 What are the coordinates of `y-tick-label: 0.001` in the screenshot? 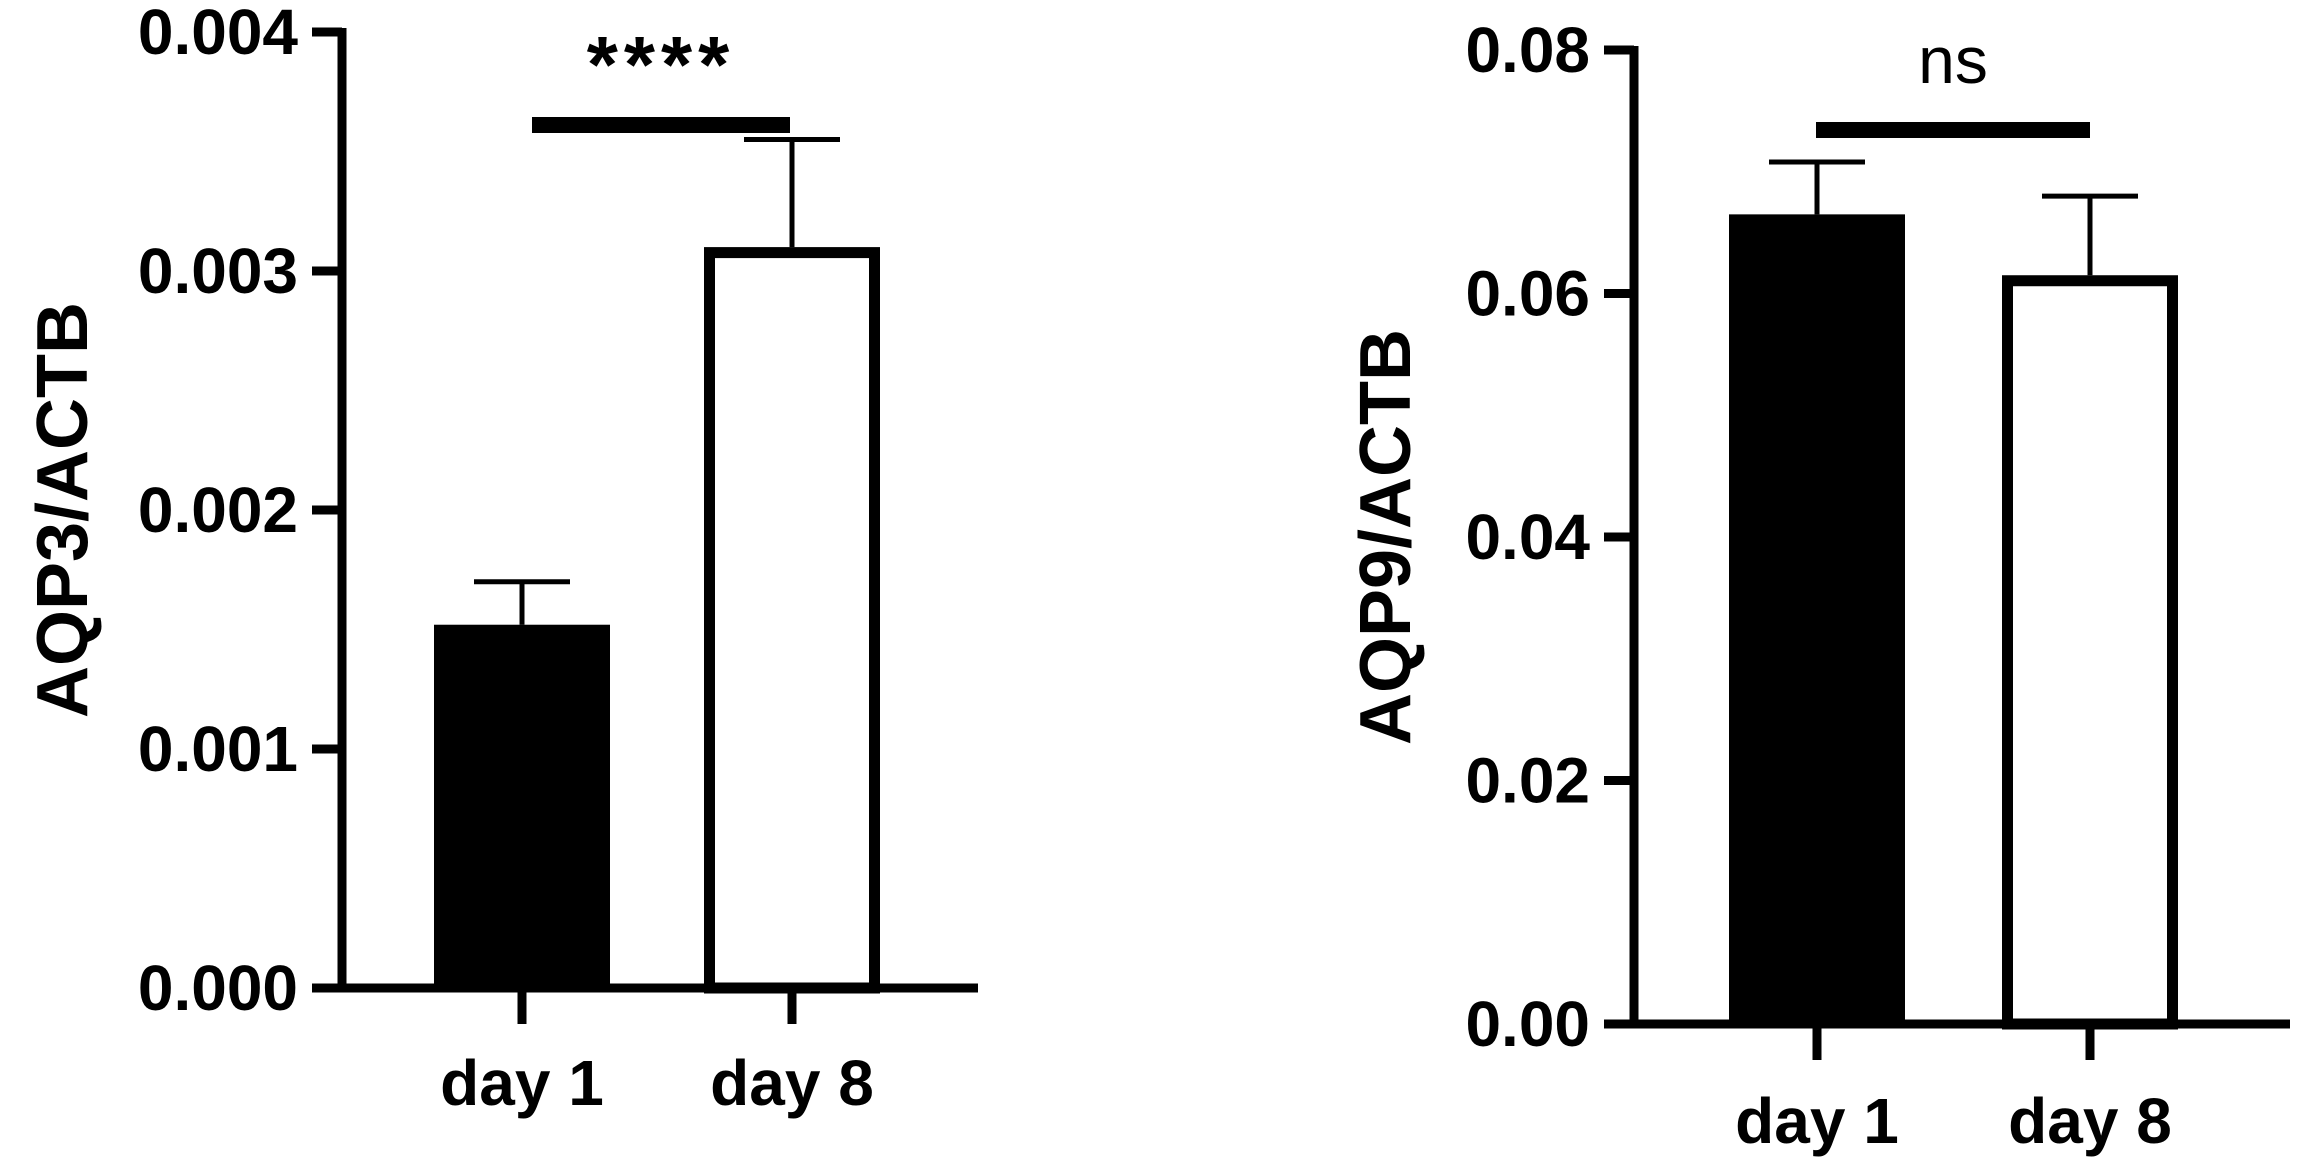 It's located at (218, 749).